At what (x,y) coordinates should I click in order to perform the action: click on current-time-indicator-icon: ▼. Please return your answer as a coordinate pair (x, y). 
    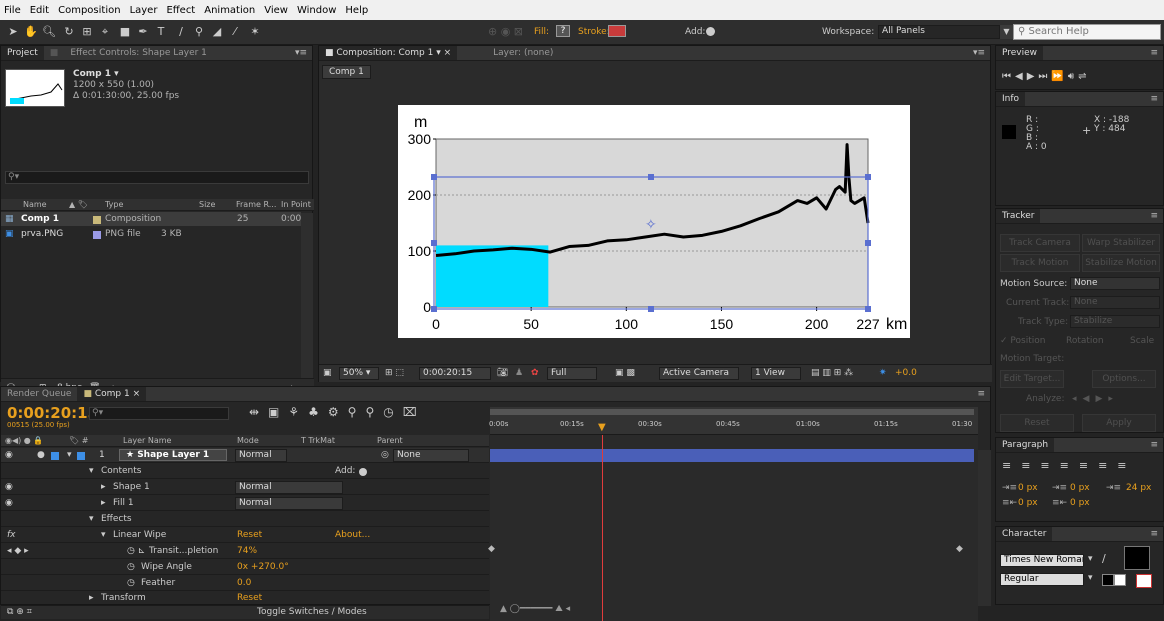
    Looking at the image, I should click on (602, 427).